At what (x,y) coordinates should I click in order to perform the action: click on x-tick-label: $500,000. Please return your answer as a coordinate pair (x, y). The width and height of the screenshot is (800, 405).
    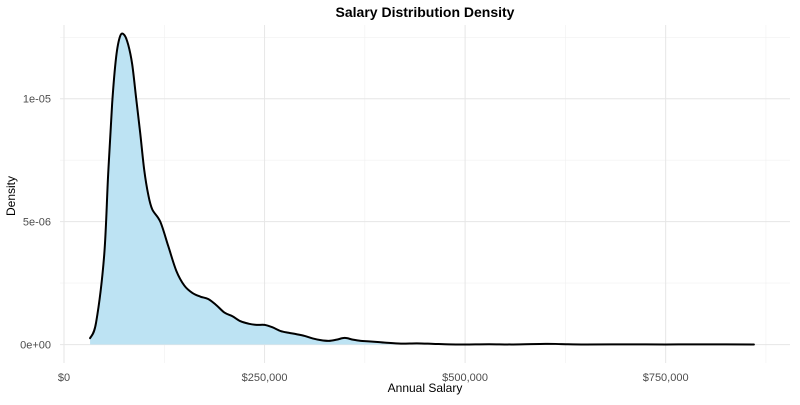
    Looking at the image, I should click on (465, 378).